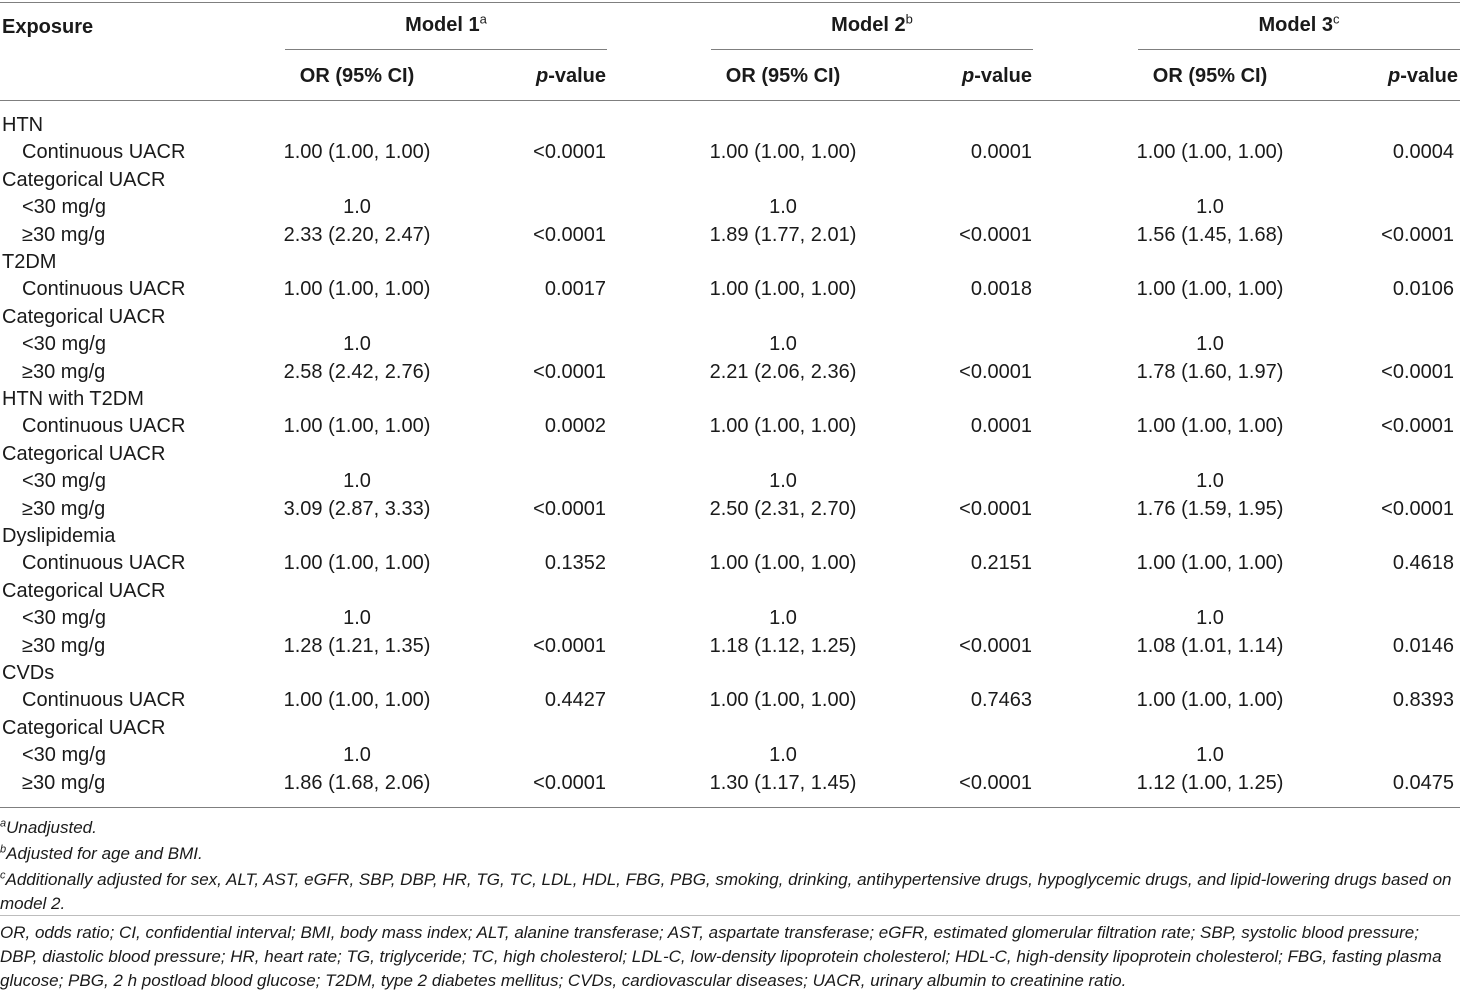 The height and width of the screenshot is (995, 1460). I want to click on model-1-underline, so click(446, 49).